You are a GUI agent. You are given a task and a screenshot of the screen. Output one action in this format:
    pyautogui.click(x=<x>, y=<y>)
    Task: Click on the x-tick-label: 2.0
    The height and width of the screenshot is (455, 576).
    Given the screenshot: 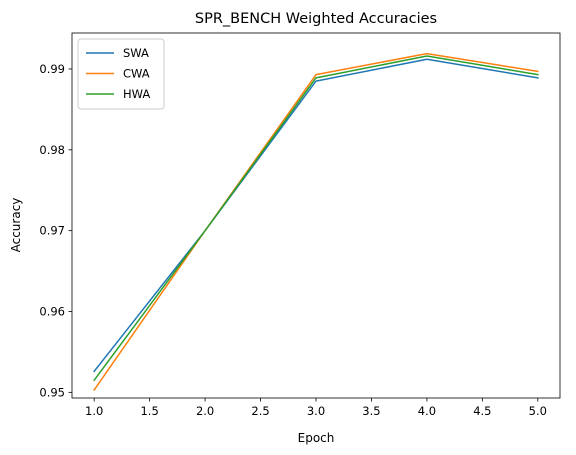 What is the action you would take?
    pyautogui.click(x=205, y=411)
    